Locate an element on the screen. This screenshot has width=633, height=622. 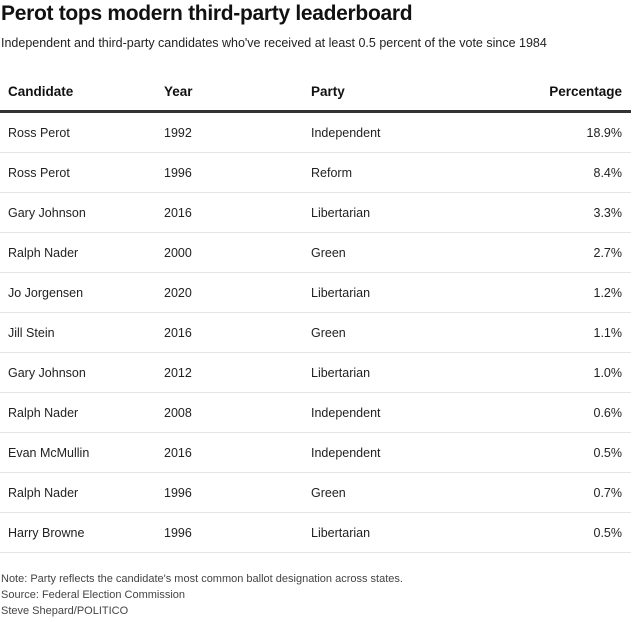
cell-candidate: Jo Jorgensen is located at coordinates (78, 292).